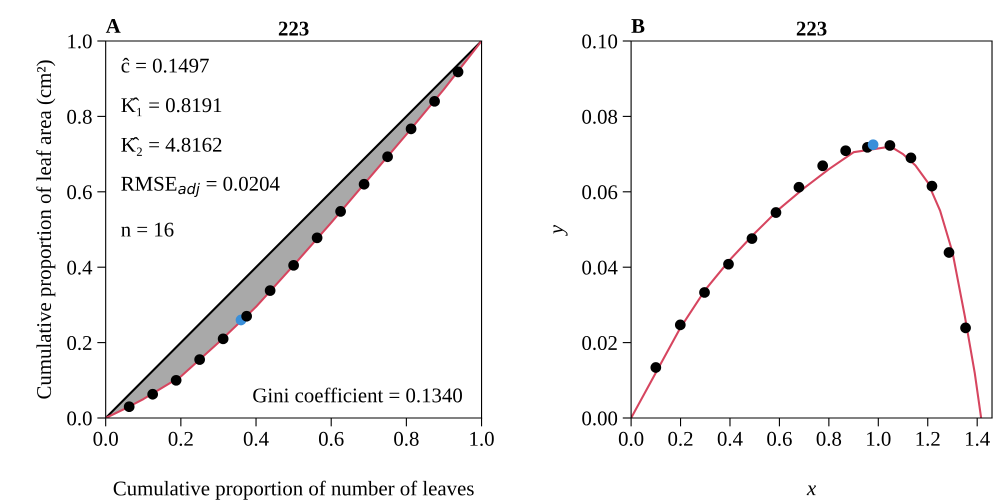 The height and width of the screenshot is (500, 997). Describe the element at coordinates (79, 418) in the screenshot. I see `y-tick-label: 0.0` at that location.